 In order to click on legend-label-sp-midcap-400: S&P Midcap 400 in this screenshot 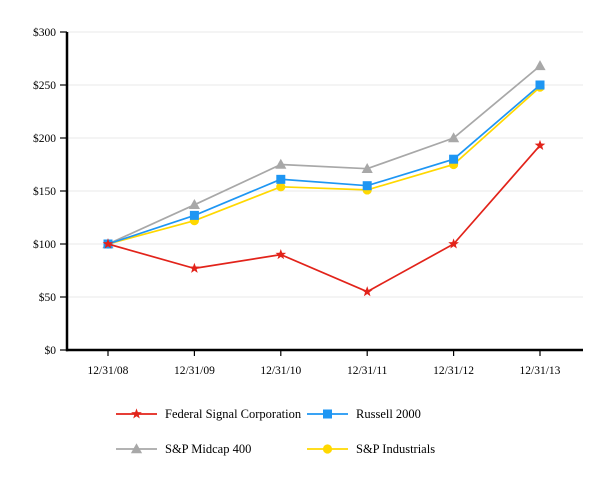, I will do `click(208, 448)`.